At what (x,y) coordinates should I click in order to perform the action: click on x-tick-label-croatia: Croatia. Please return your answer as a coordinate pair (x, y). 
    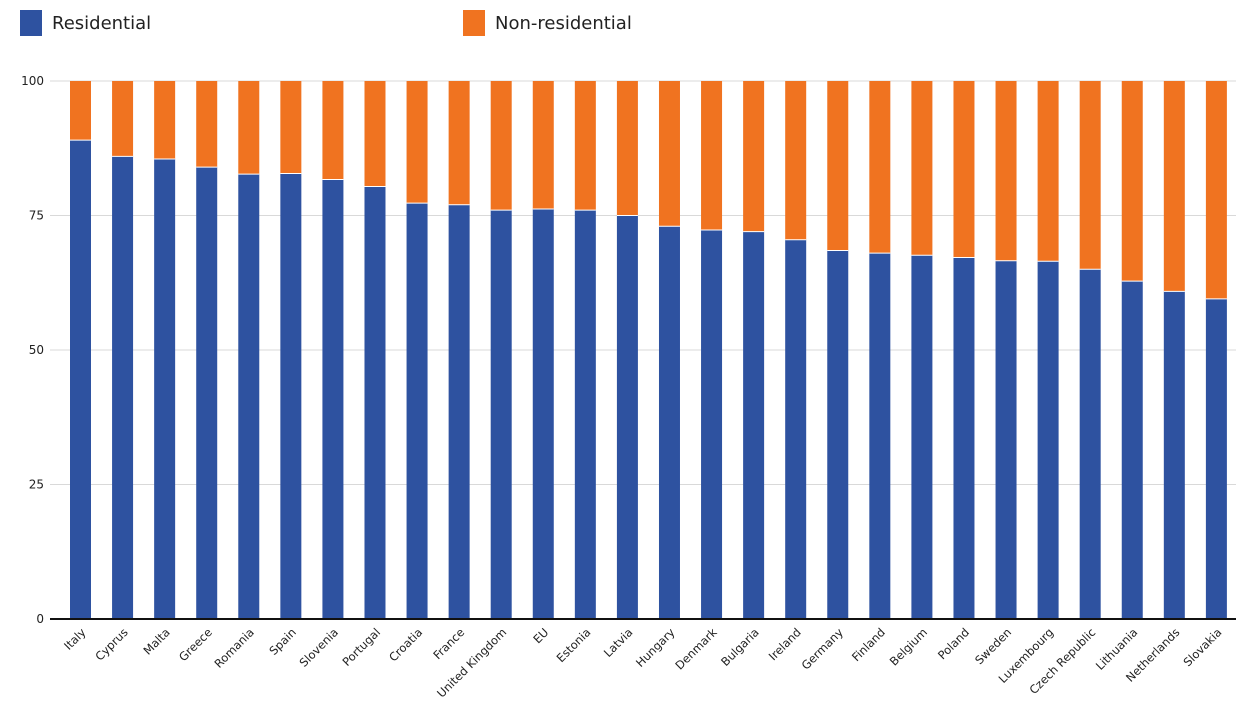
    Looking at the image, I should click on (405, 644).